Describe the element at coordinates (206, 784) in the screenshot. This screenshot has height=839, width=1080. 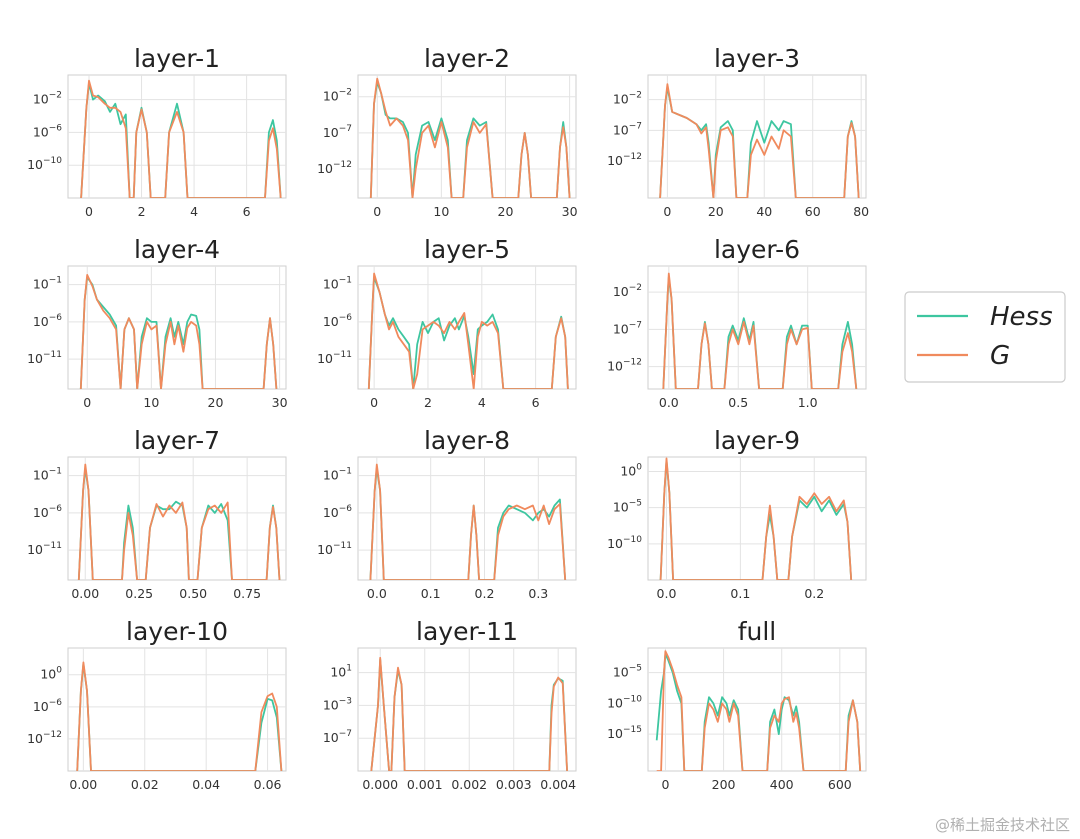
I see `x-tick-label: 0.04` at that location.